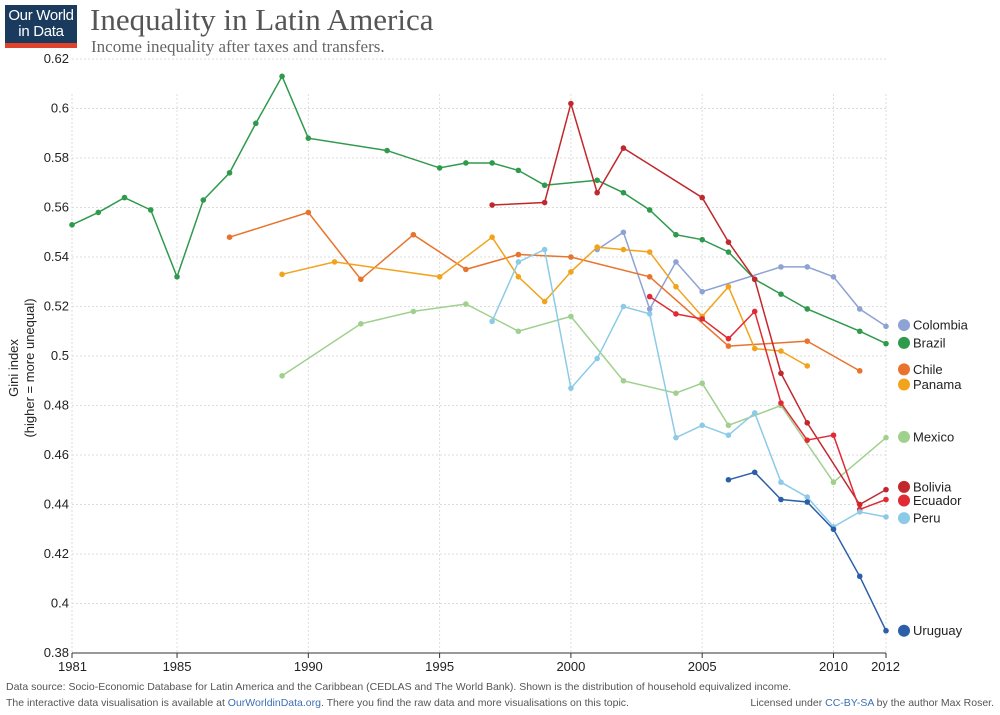  What do you see at coordinates (29, 367) in the screenshot?
I see `y-axis-sublabel: (higher = more unequal)` at bounding box center [29, 367].